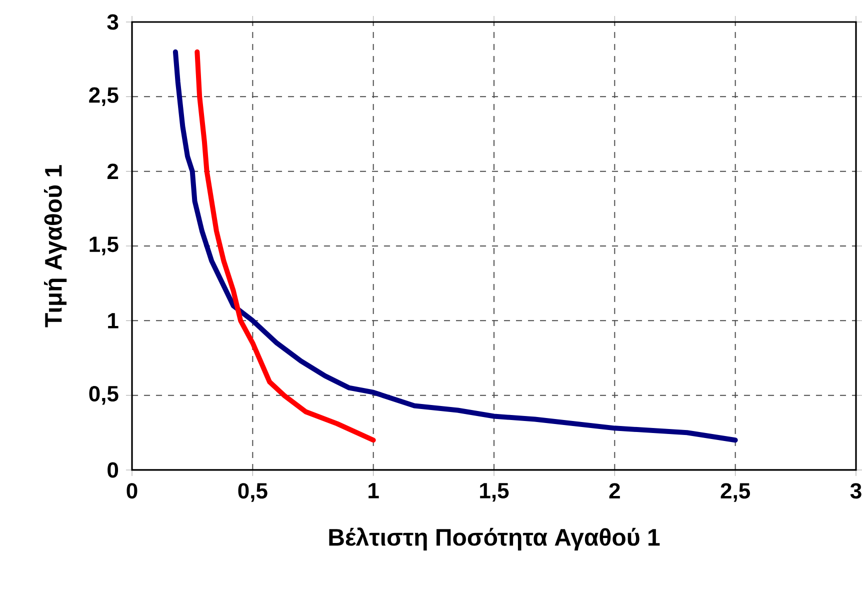 The height and width of the screenshot is (594, 862). Describe the element at coordinates (103, 96) in the screenshot. I see `y-tick-label: 2,5` at that location.